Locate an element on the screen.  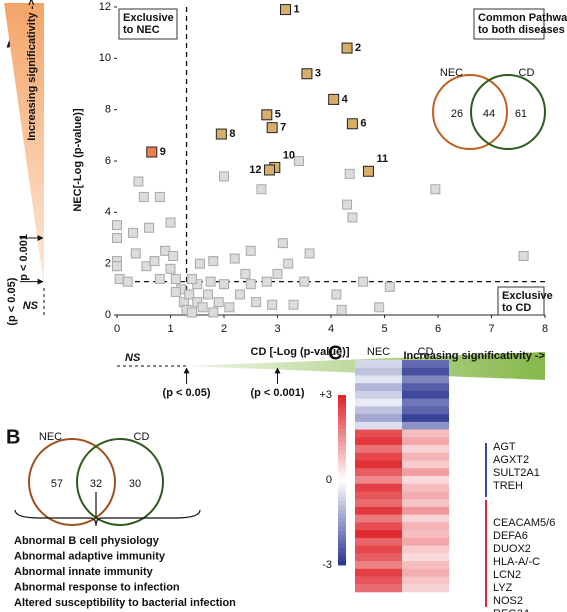
x-tick-label: 4 is located at coordinates (331, 329).